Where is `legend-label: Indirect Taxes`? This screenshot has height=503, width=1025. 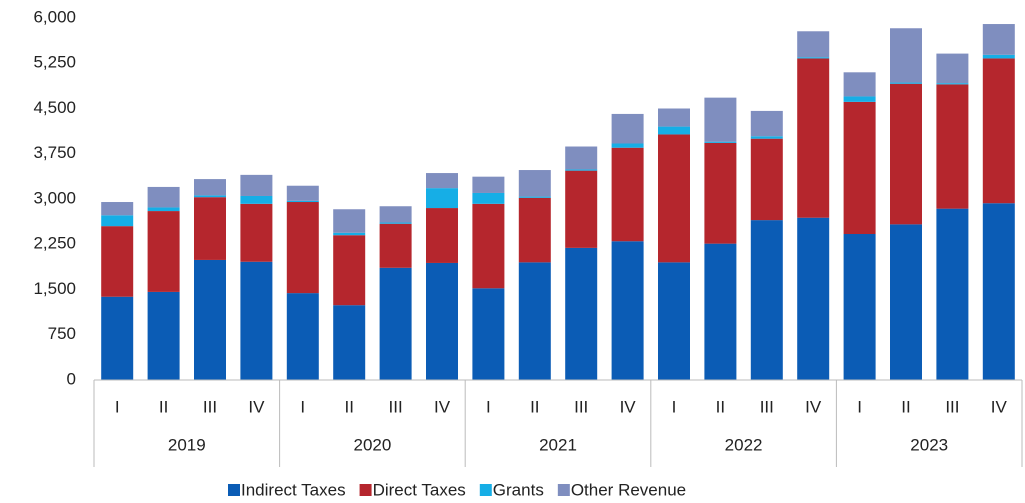
legend-label: Indirect Taxes is located at coordinates (293, 489).